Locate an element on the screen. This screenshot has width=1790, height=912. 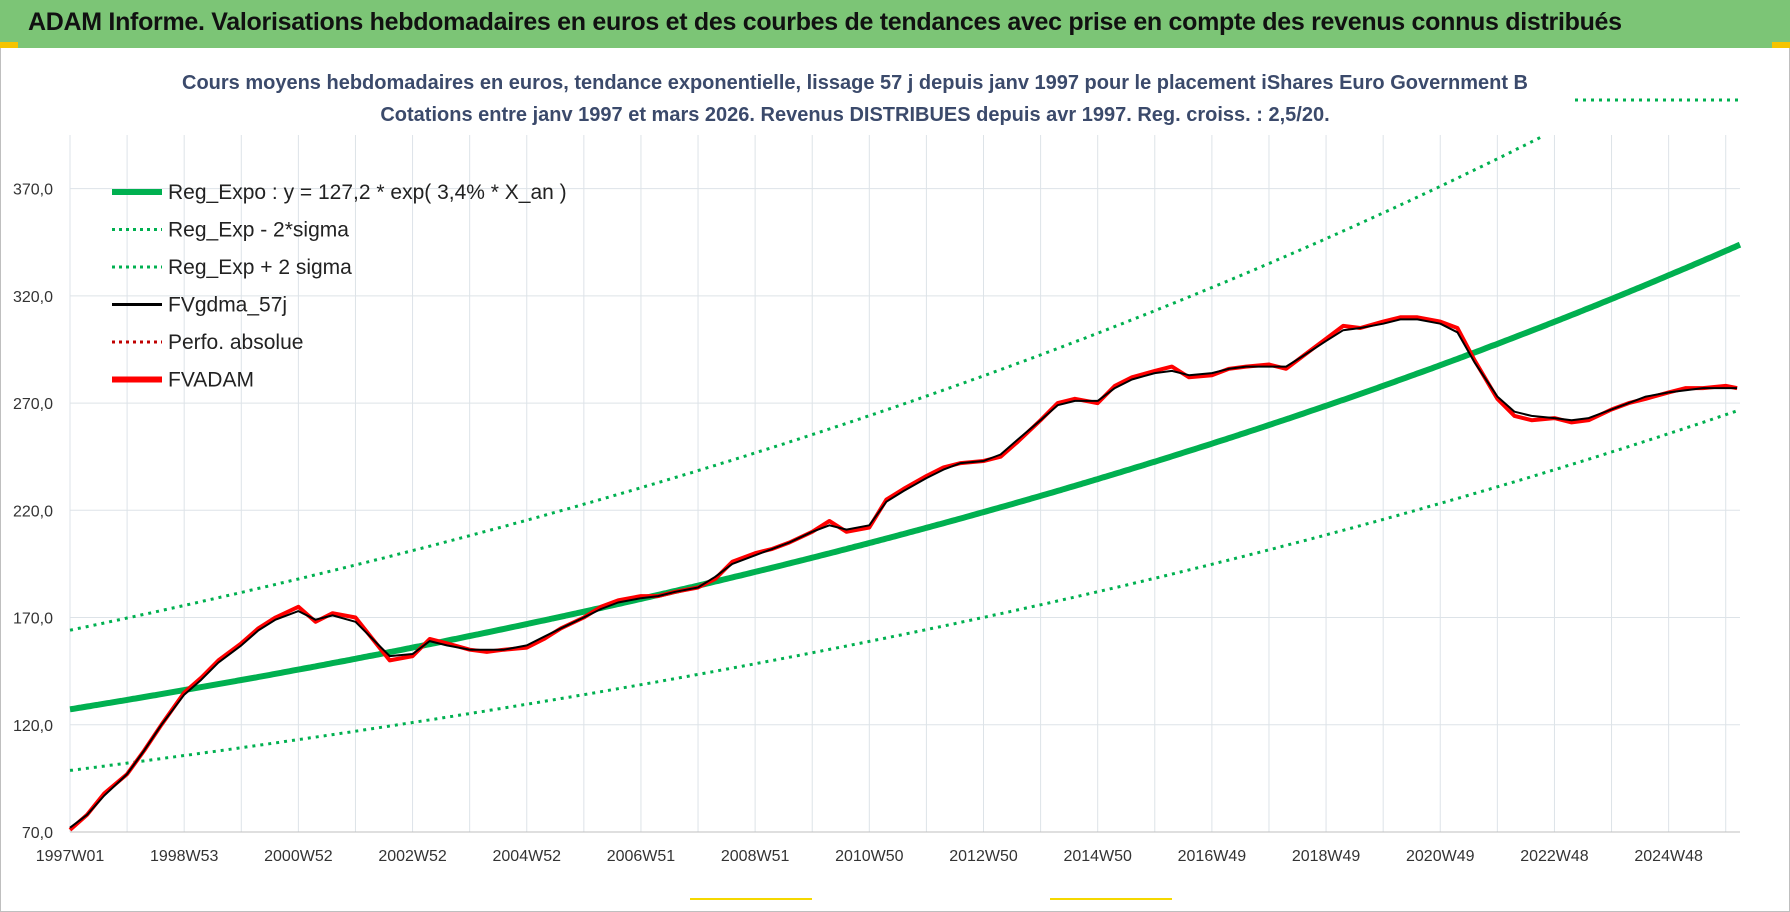
x-tick-label: 2000W52 is located at coordinates (298, 856).